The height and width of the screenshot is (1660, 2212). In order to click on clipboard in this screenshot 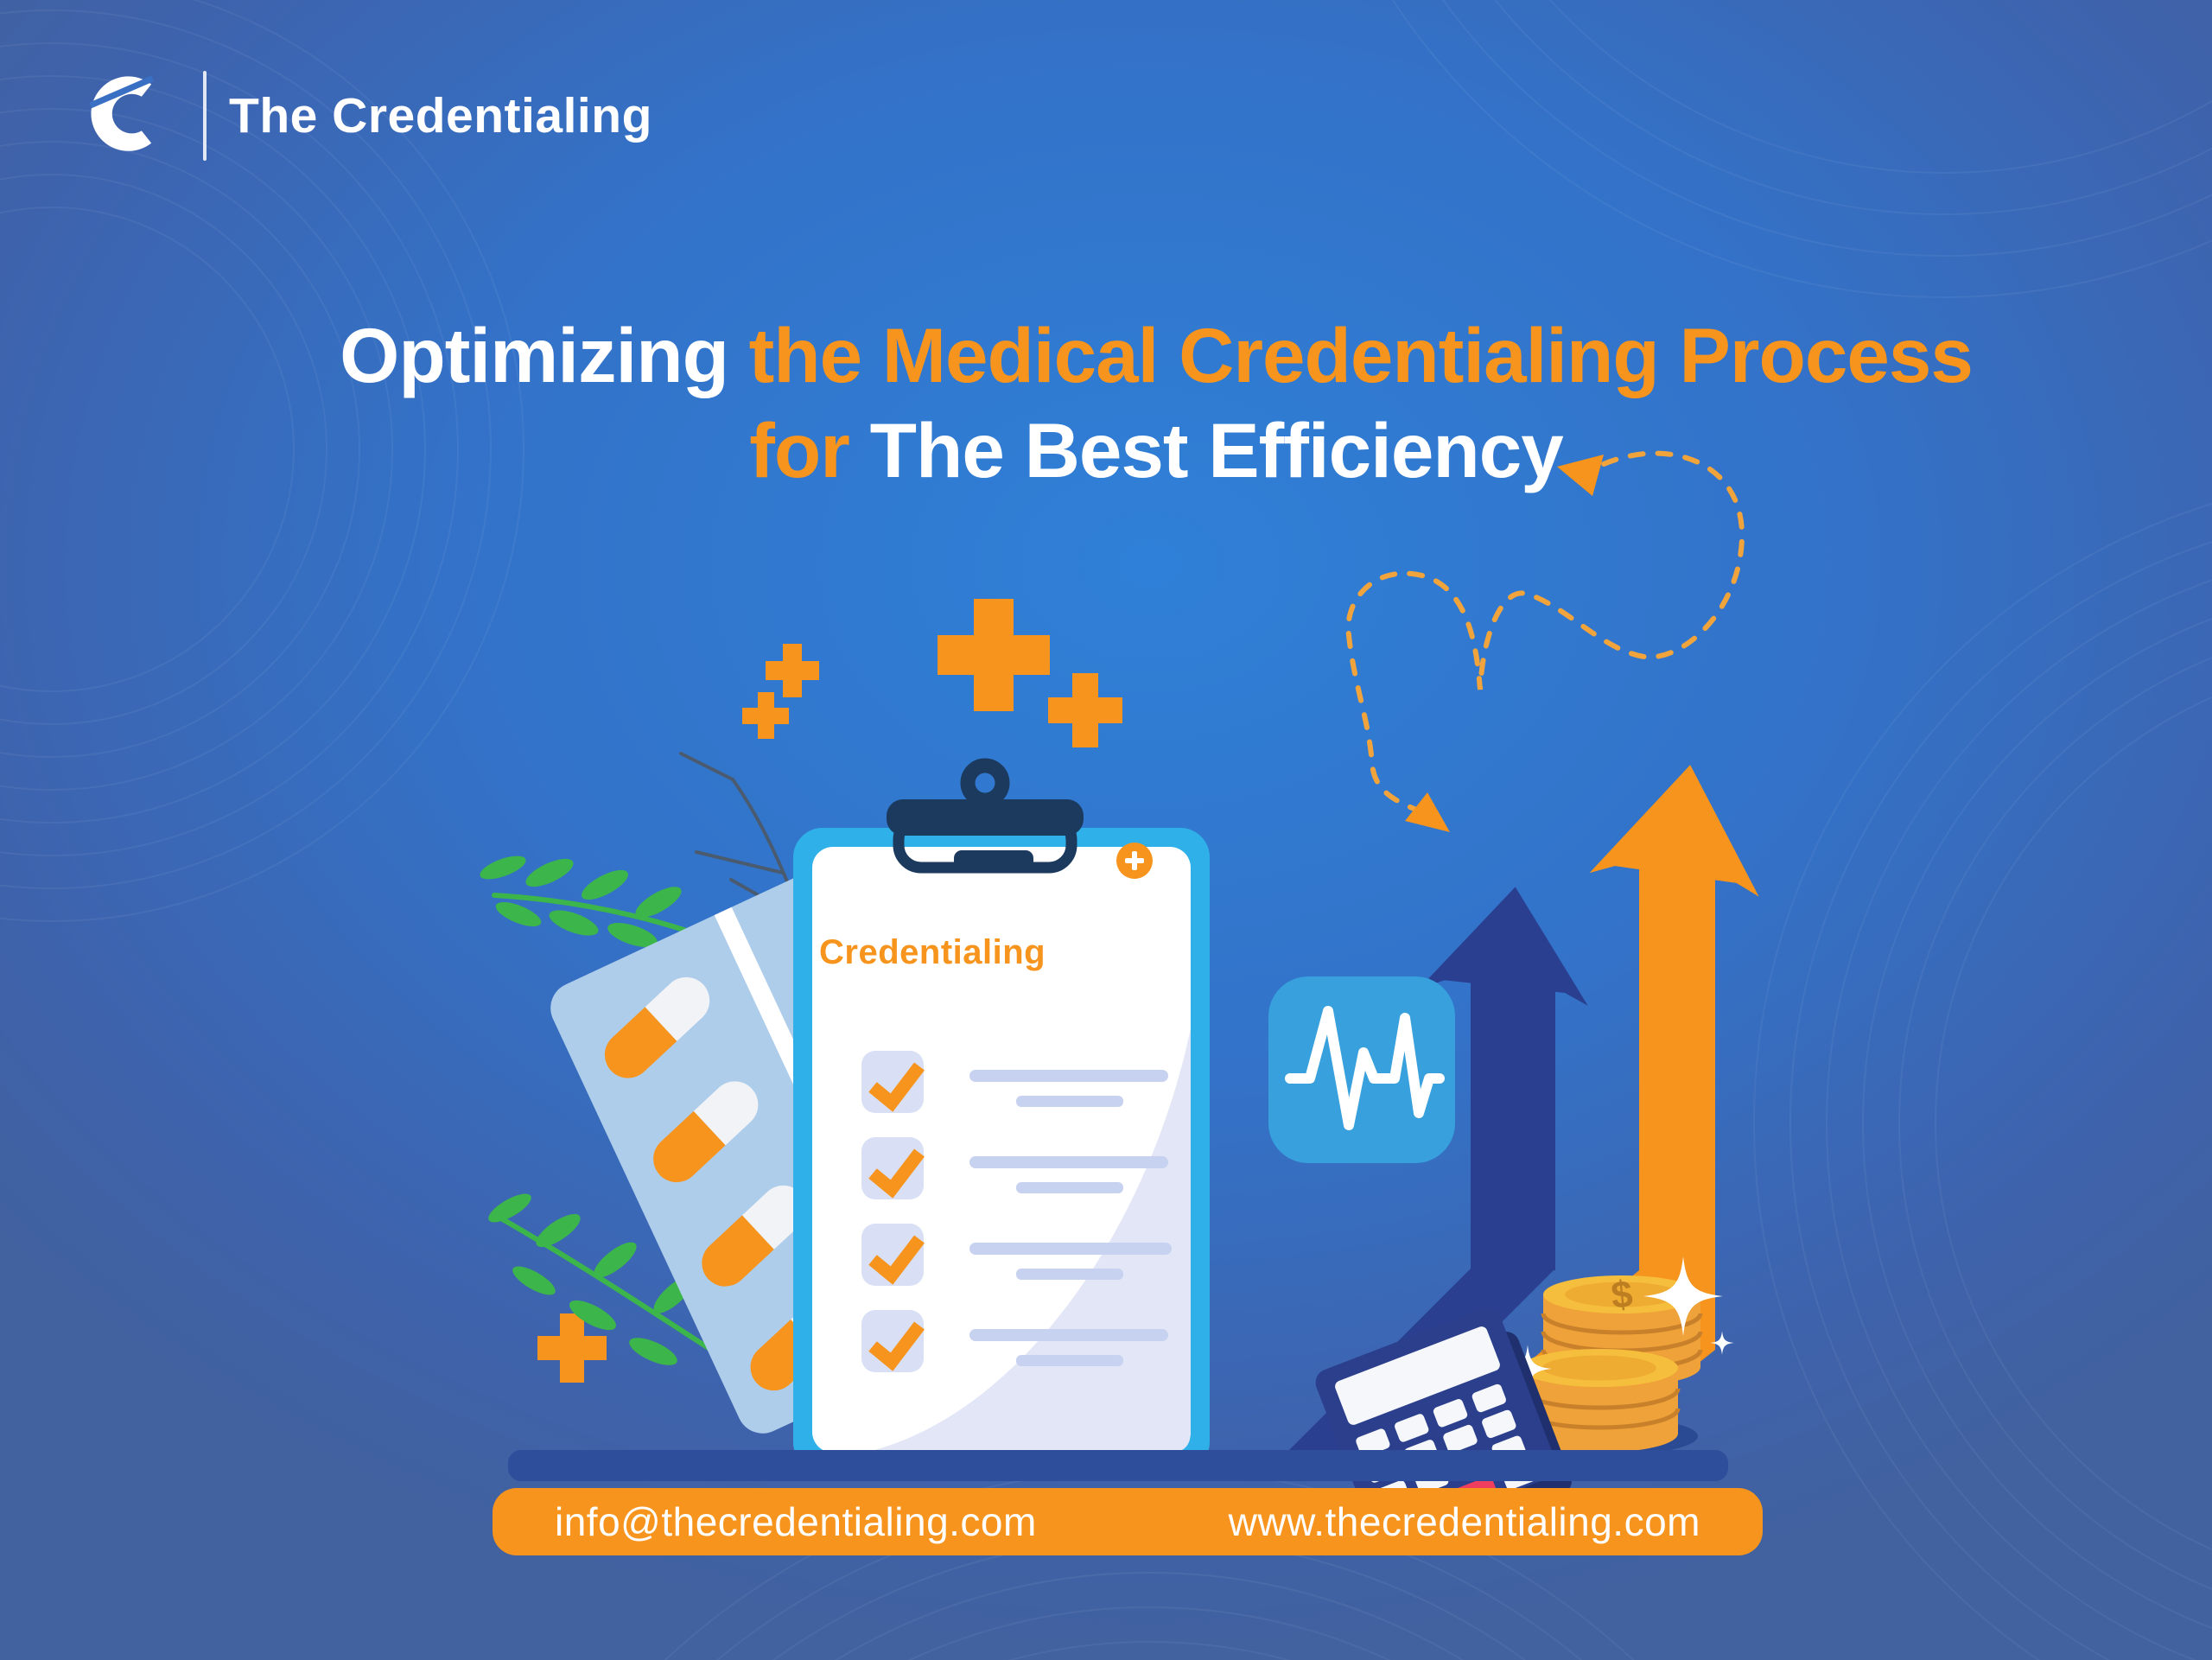, I will do `click(1001, 1115)`.